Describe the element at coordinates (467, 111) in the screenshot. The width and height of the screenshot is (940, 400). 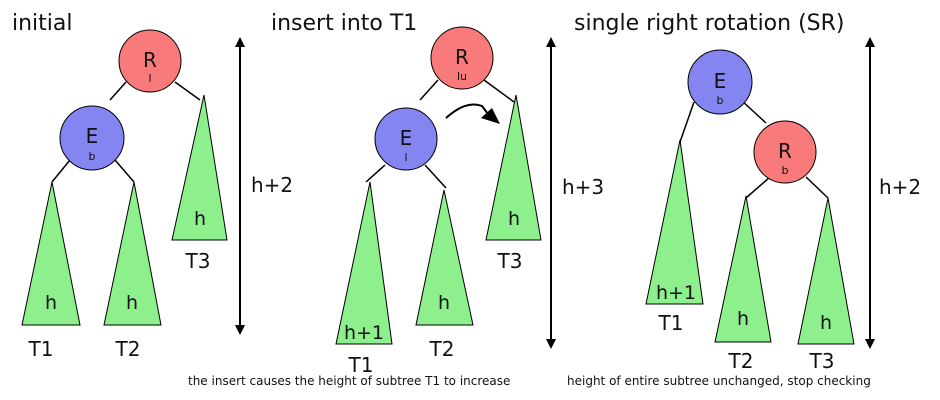
I see `rotation-arrow` at that location.